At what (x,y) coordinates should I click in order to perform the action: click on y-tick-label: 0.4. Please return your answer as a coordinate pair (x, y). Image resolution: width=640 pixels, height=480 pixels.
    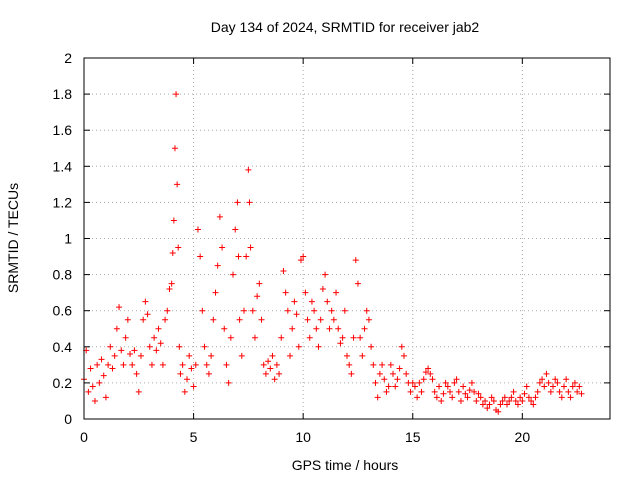
    Looking at the image, I should click on (63, 347).